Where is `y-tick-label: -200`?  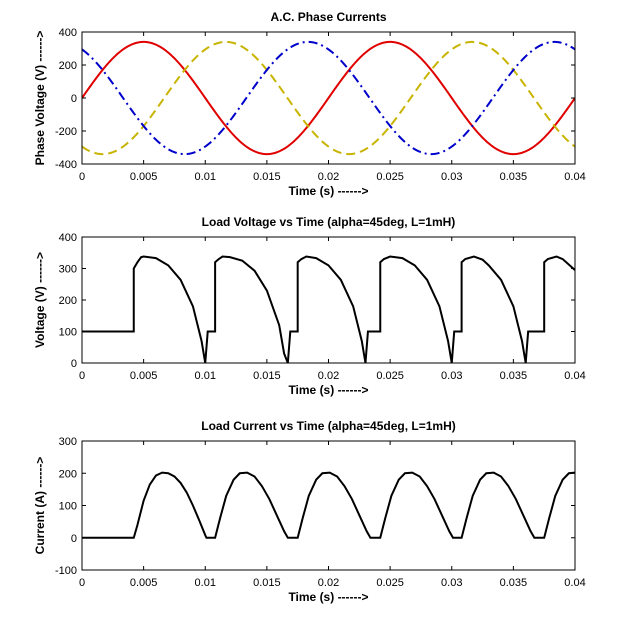
y-tick-label: -200 is located at coordinates (66, 132).